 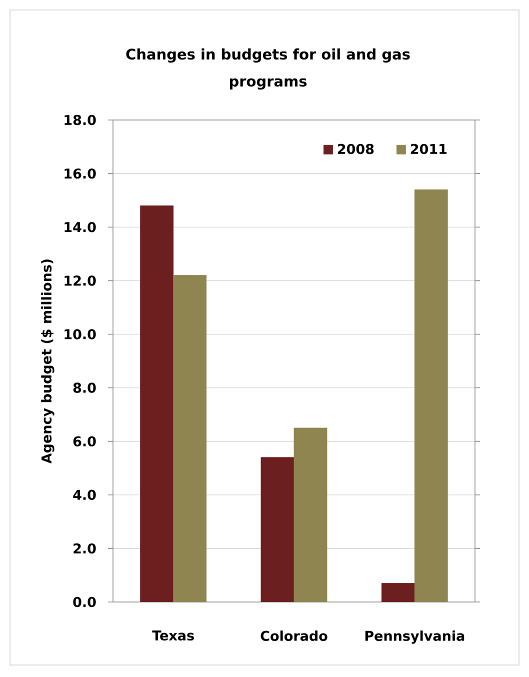 What do you see at coordinates (356, 149) in the screenshot?
I see `legend-label: 2008` at bounding box center [356, 149].